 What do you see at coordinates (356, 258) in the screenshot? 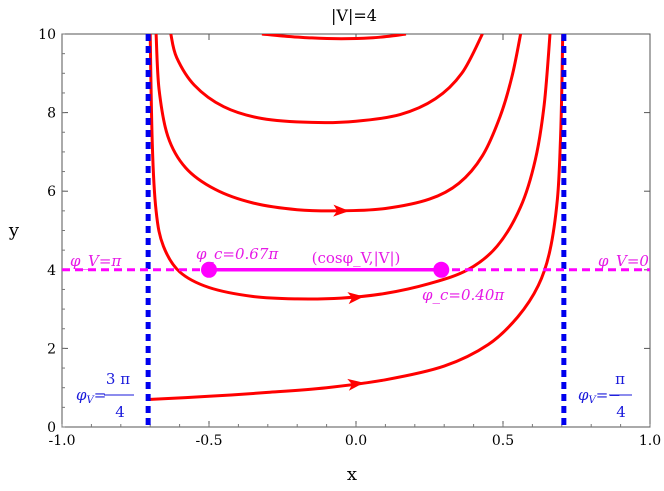
I see `segment-label: (cosφ_V,|V|)` at bounding box center [356, 258].